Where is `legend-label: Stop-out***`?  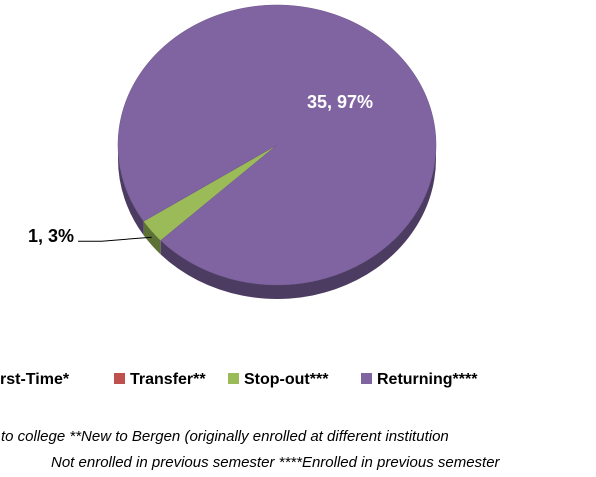 legend-label: Stop-out*** is located at coordinates (286, 379).